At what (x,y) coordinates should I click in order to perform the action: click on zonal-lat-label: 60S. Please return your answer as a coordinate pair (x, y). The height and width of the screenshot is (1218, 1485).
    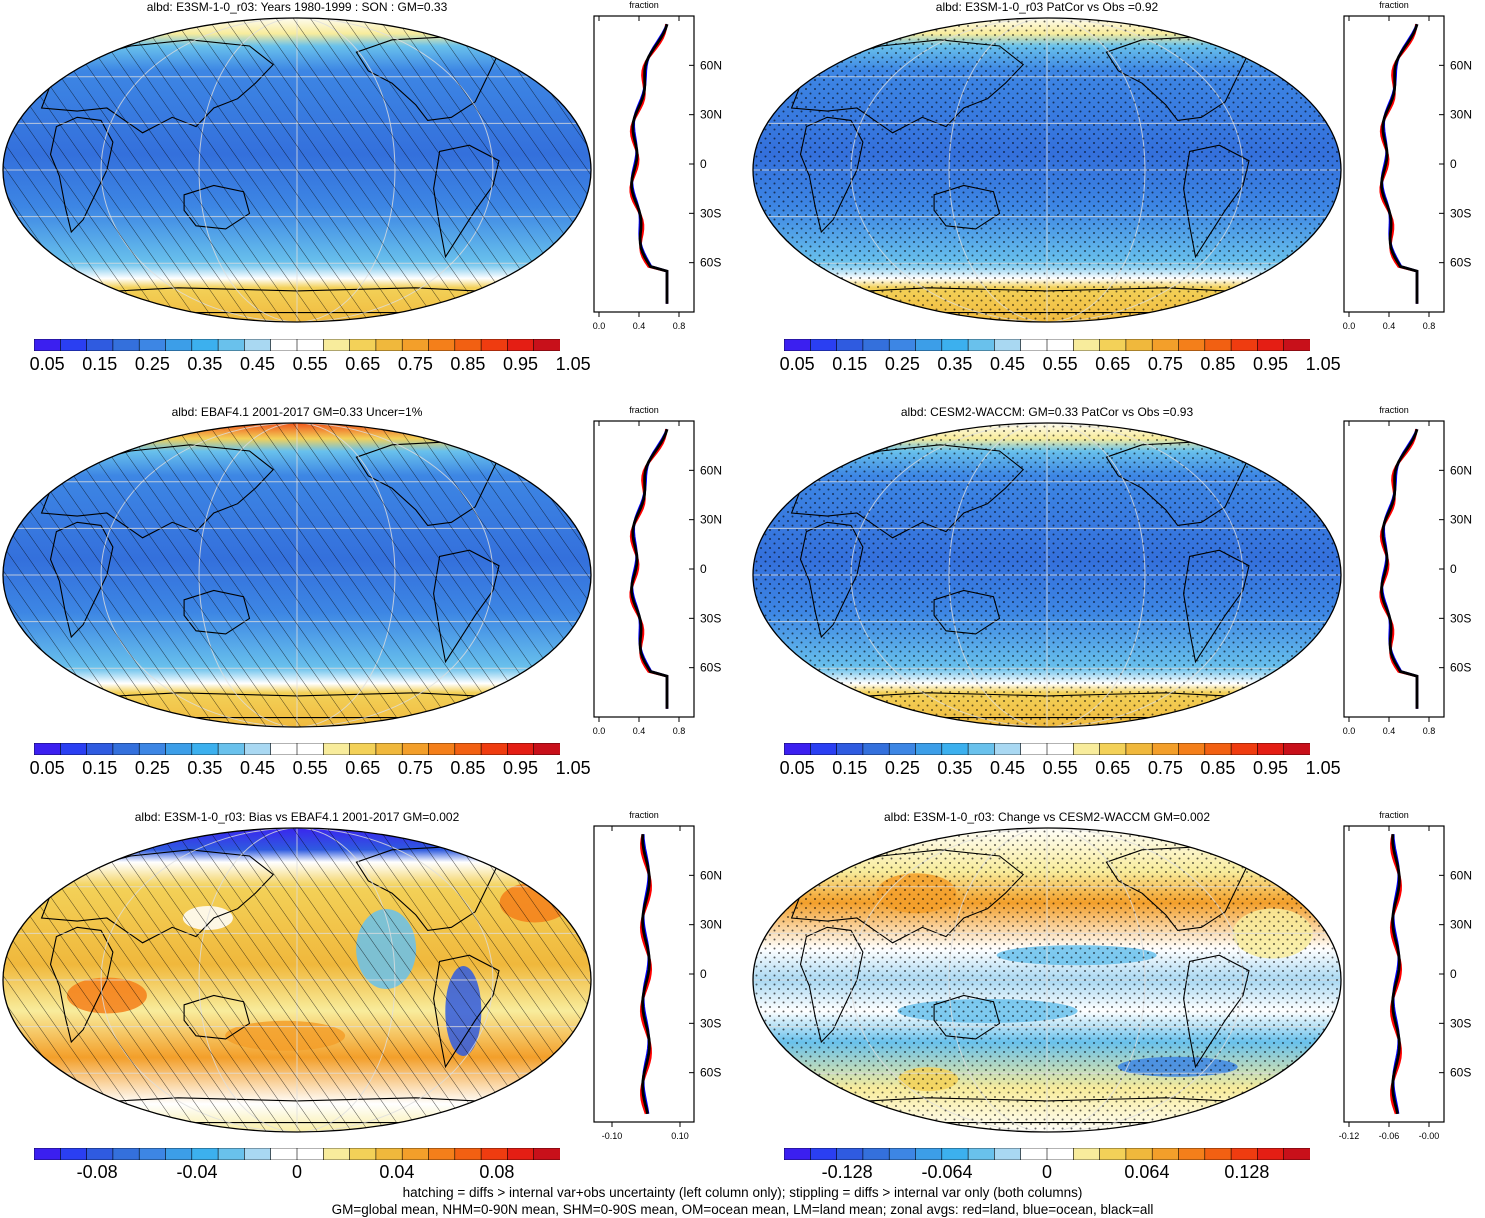
    Looking at the image, I should click on (1460, 1073).